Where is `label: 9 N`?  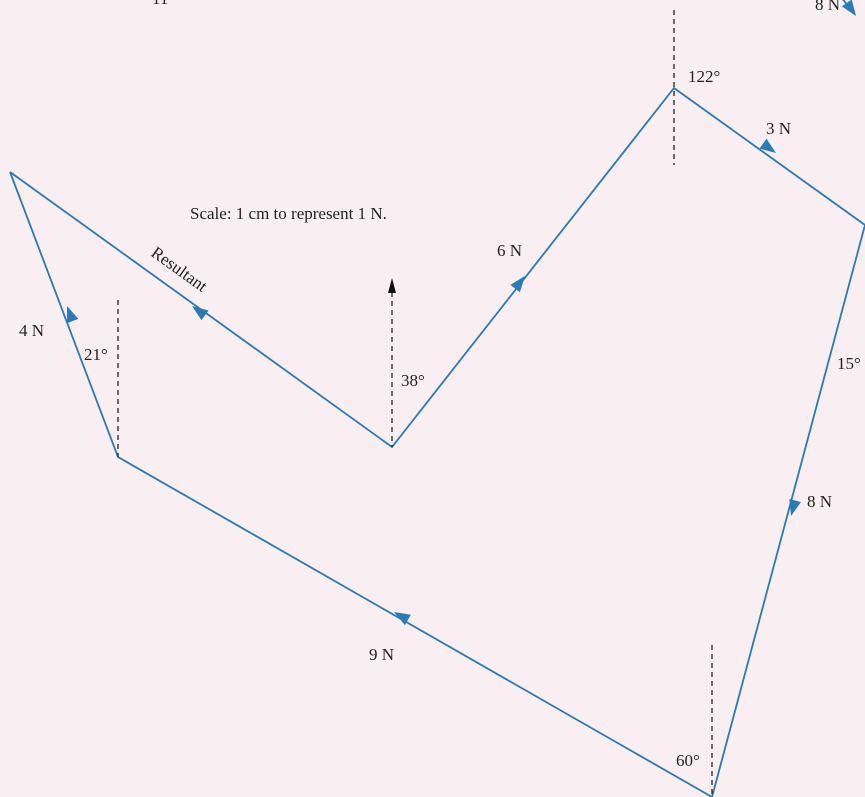 label: 9 N is located at coordinates (381, 654).